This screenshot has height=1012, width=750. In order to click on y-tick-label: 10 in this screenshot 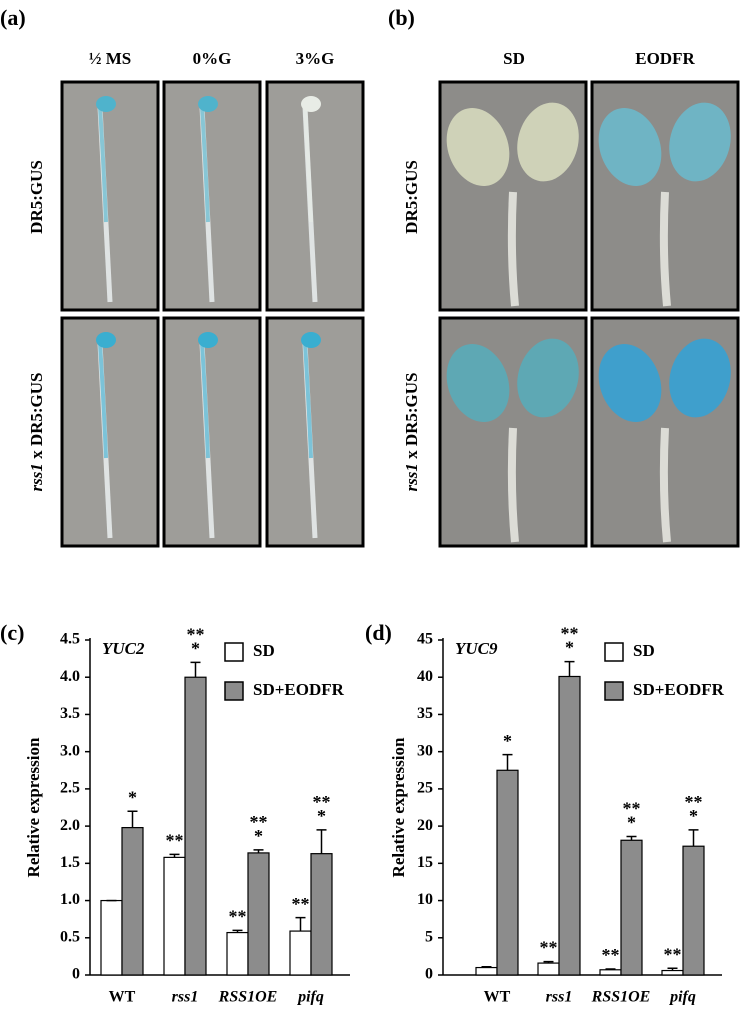, I will do `click(425, 899)`.